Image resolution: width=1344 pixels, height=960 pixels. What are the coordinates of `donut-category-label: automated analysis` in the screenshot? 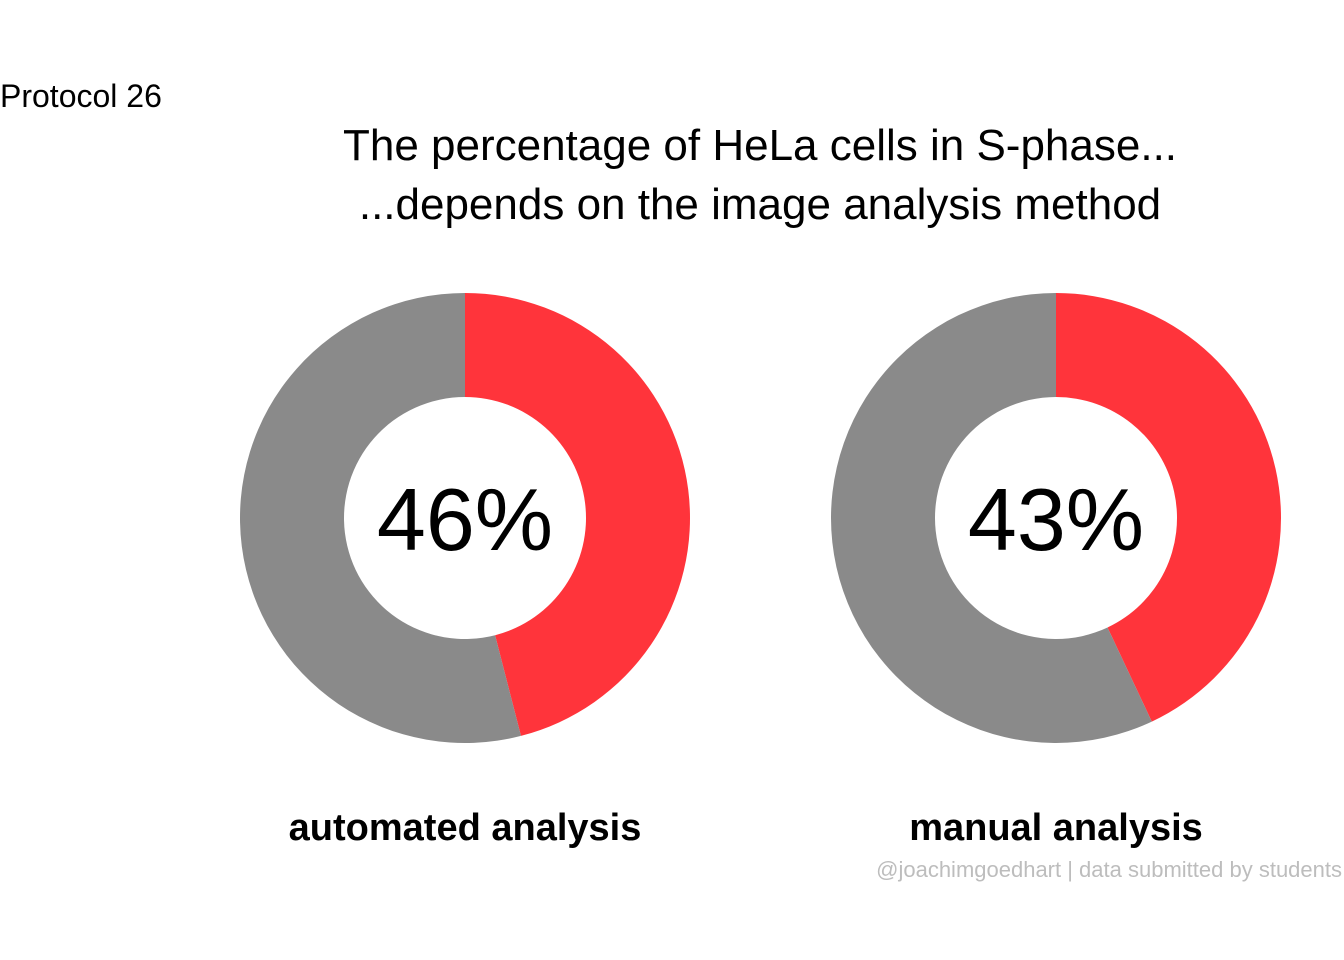 It's located at (465, 828).